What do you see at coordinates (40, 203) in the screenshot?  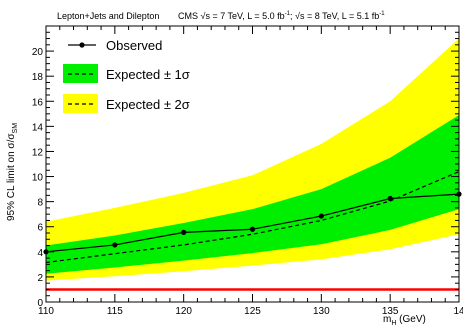 I see `y-tick-label: 8` at bounding box center [40, 203].